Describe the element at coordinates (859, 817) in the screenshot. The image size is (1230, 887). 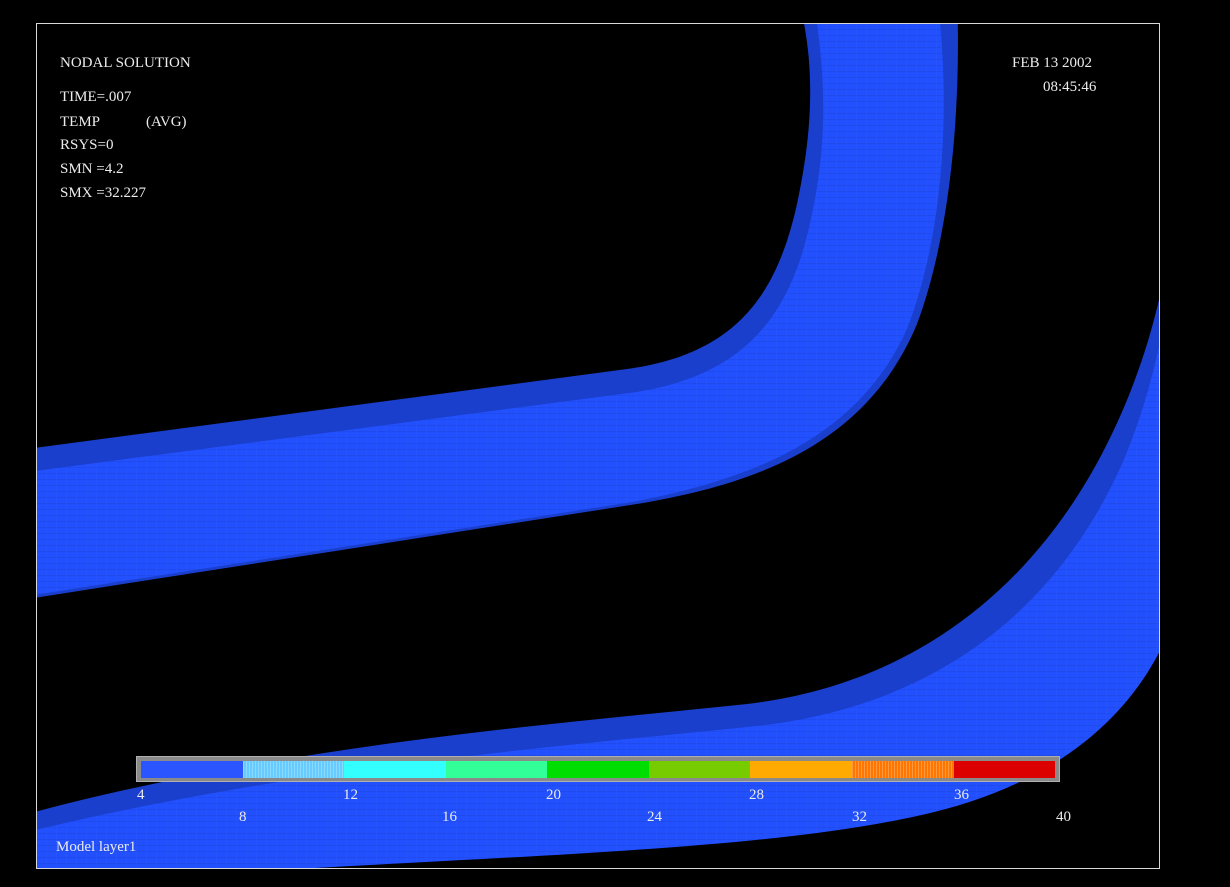
I see `legend-tick-32: 32` at that location.